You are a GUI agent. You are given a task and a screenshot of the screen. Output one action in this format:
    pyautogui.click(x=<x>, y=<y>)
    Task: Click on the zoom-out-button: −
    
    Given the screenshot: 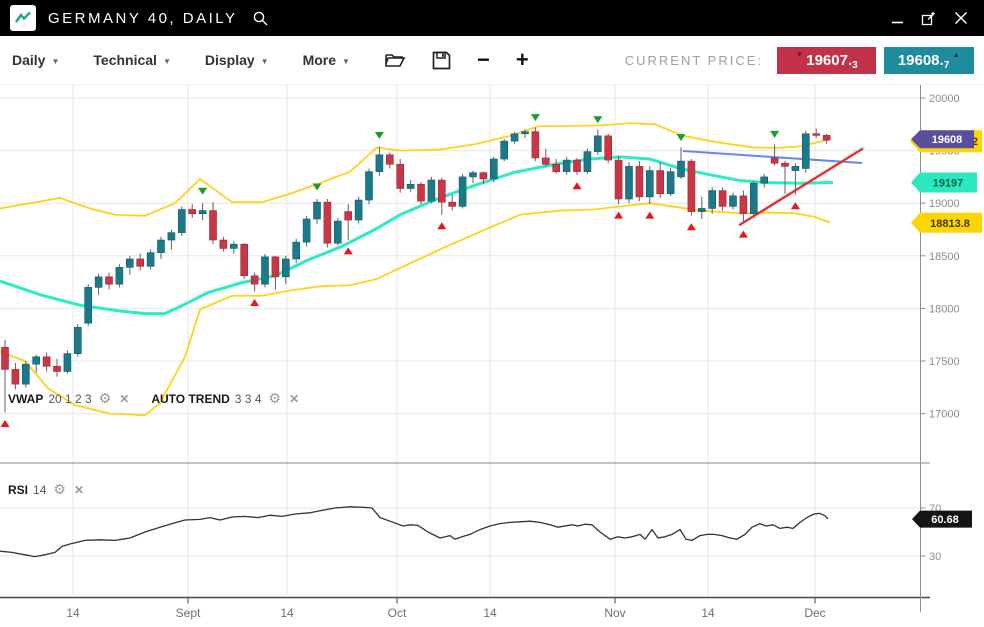 What is the action you would take?
    pyautogui.click(x=483, y=59)
    